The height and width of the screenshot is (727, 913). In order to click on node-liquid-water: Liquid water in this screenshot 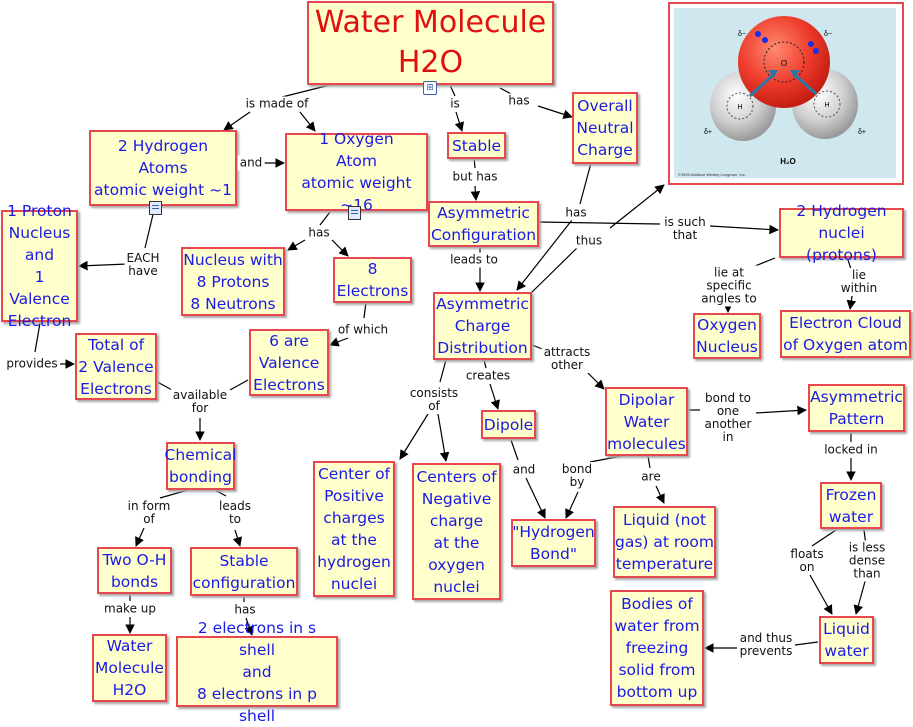, I will do `click(846, 640)`.